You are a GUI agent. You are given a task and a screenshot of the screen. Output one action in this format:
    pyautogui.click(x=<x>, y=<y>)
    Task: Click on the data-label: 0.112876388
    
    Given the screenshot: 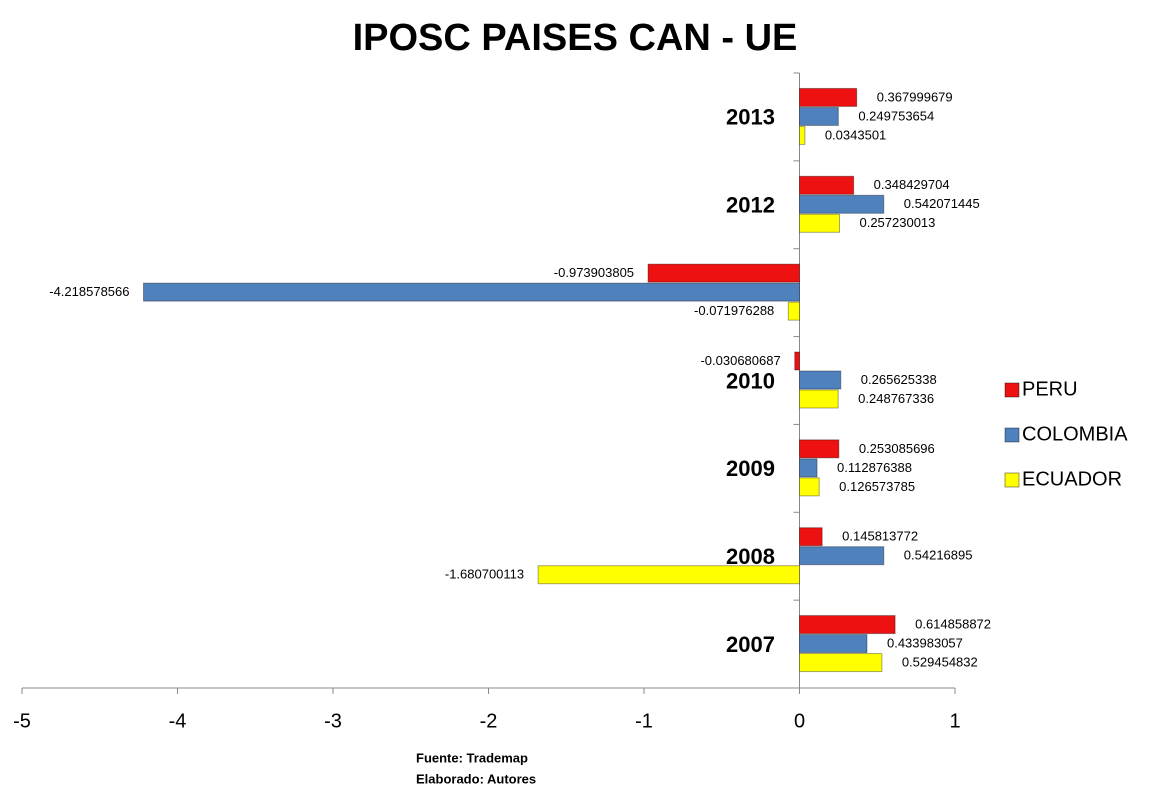 What is the action you would take?
    pyautogui.click(x=874, y=467)
    